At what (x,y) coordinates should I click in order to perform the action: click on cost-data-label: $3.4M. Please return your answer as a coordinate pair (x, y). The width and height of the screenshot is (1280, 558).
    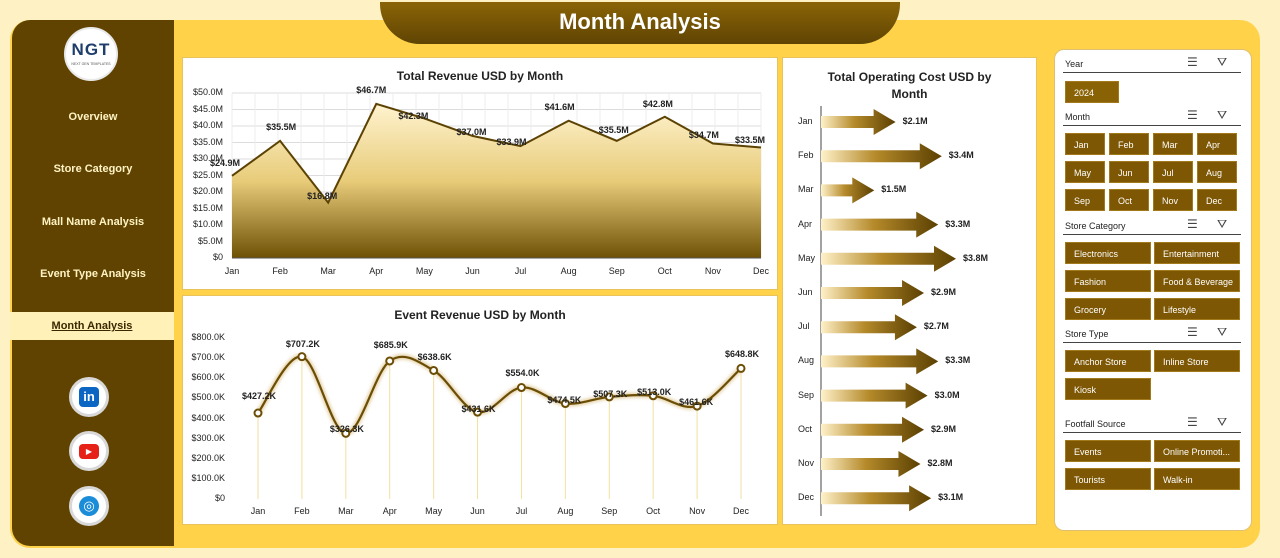
    Looking at the image, I should click on (961, 155).